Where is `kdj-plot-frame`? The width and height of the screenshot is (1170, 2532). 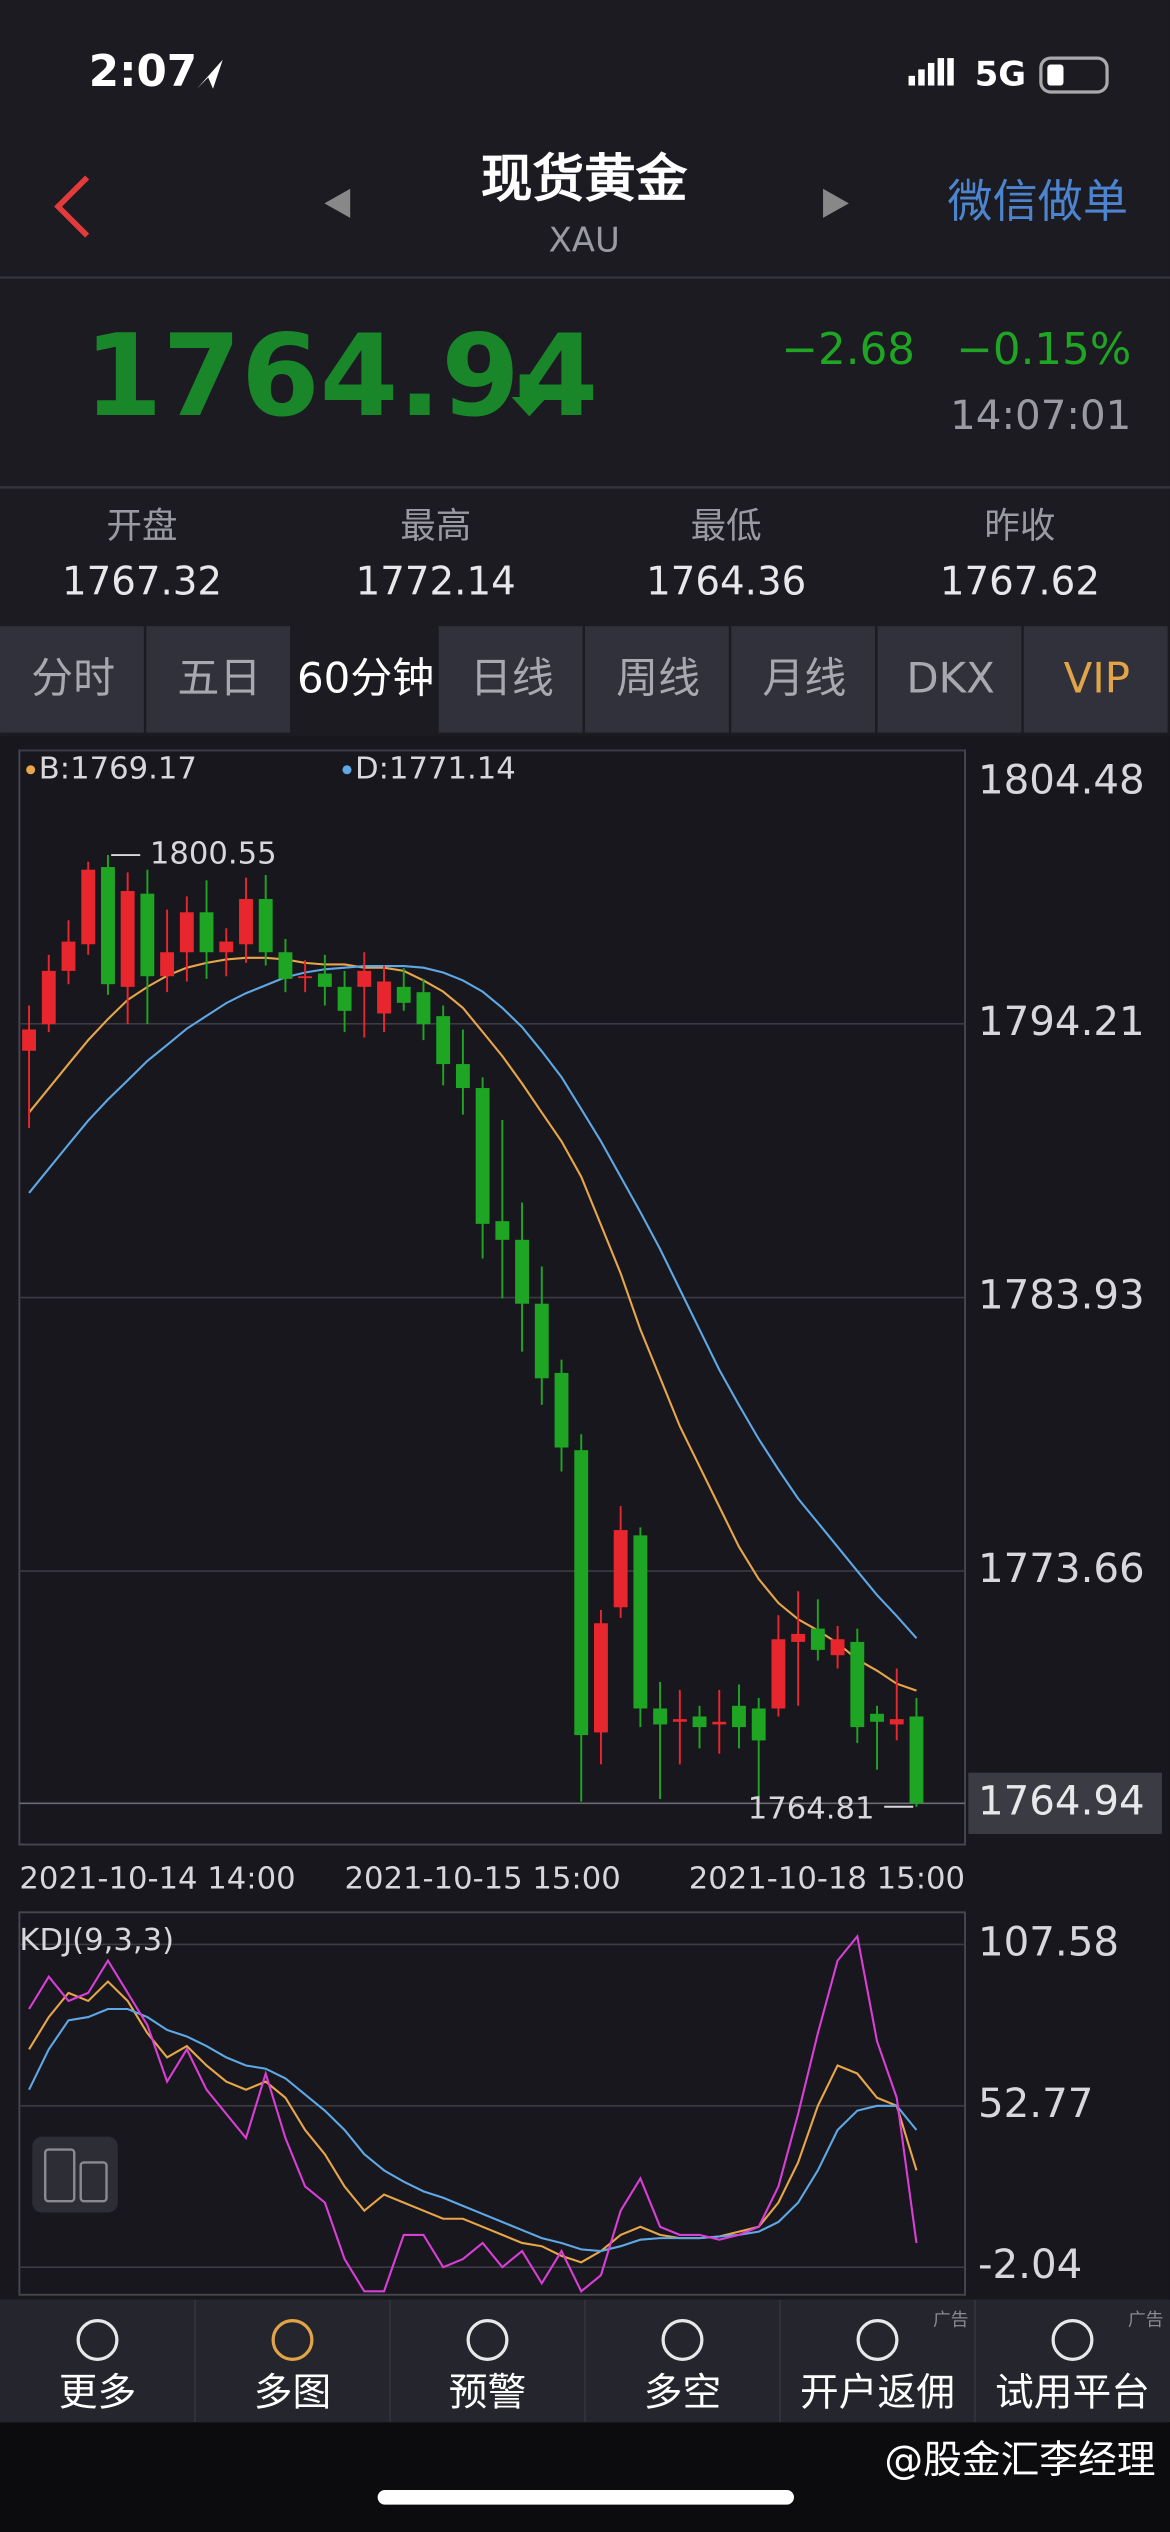
kdj-plot-frame is located at coordinates (492, 2103).